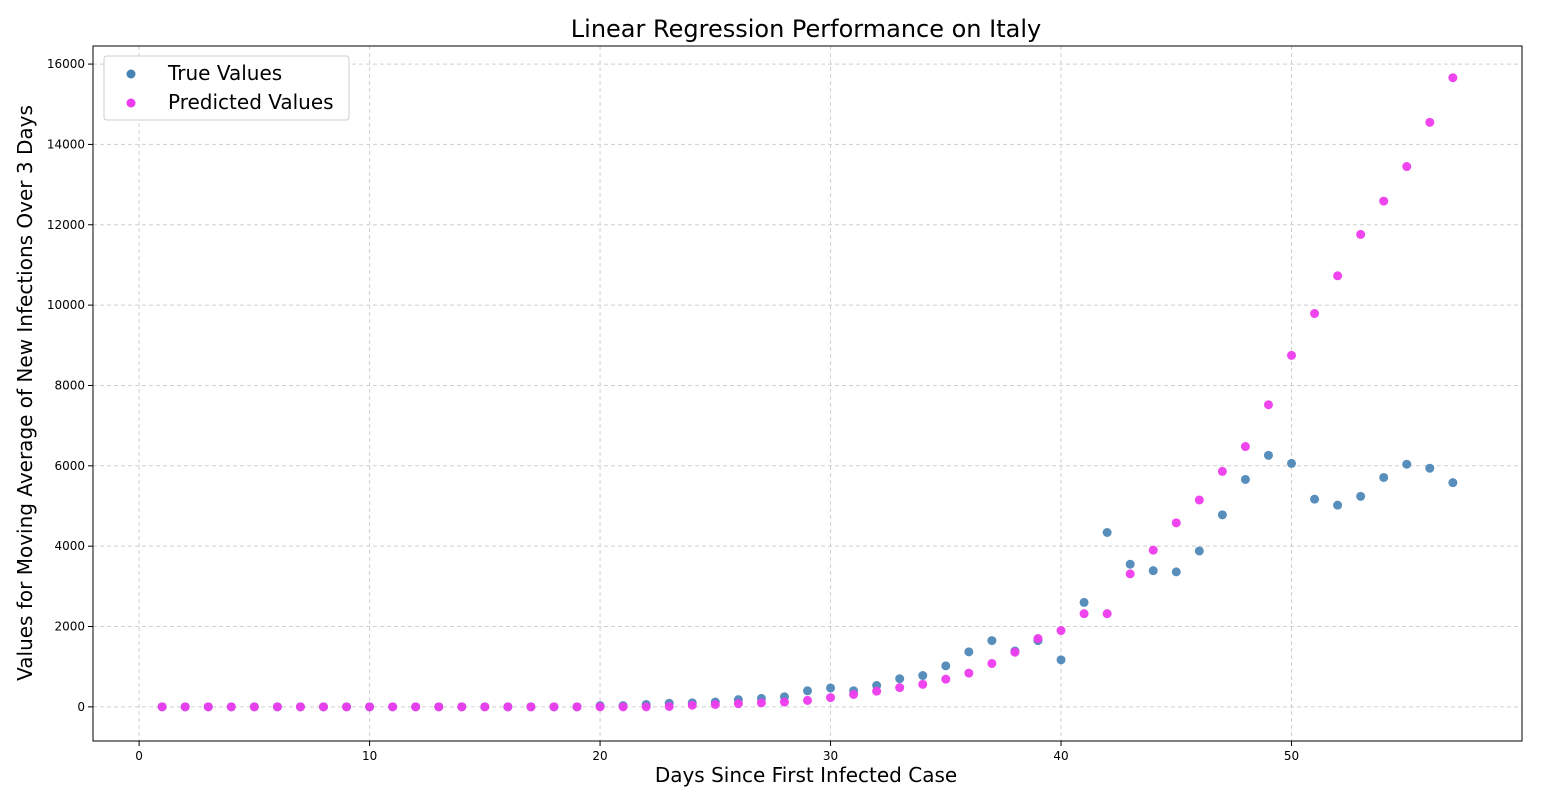 The image size is (1564, 800). Describe the element at coordinates (131, 103) in the screenshot. I see `legend-marker-predicted-values` at that location.